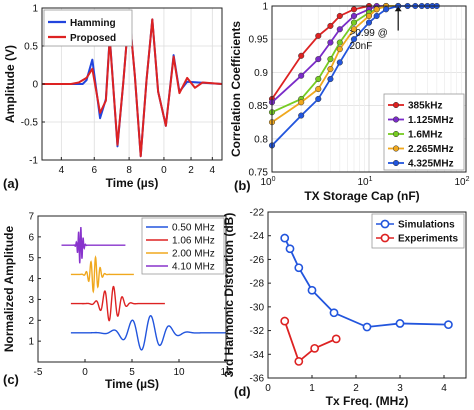 The width and height of the screenshot is (474, 410). I want to click on ytick-label-b: 0.85, so click(259, 106).